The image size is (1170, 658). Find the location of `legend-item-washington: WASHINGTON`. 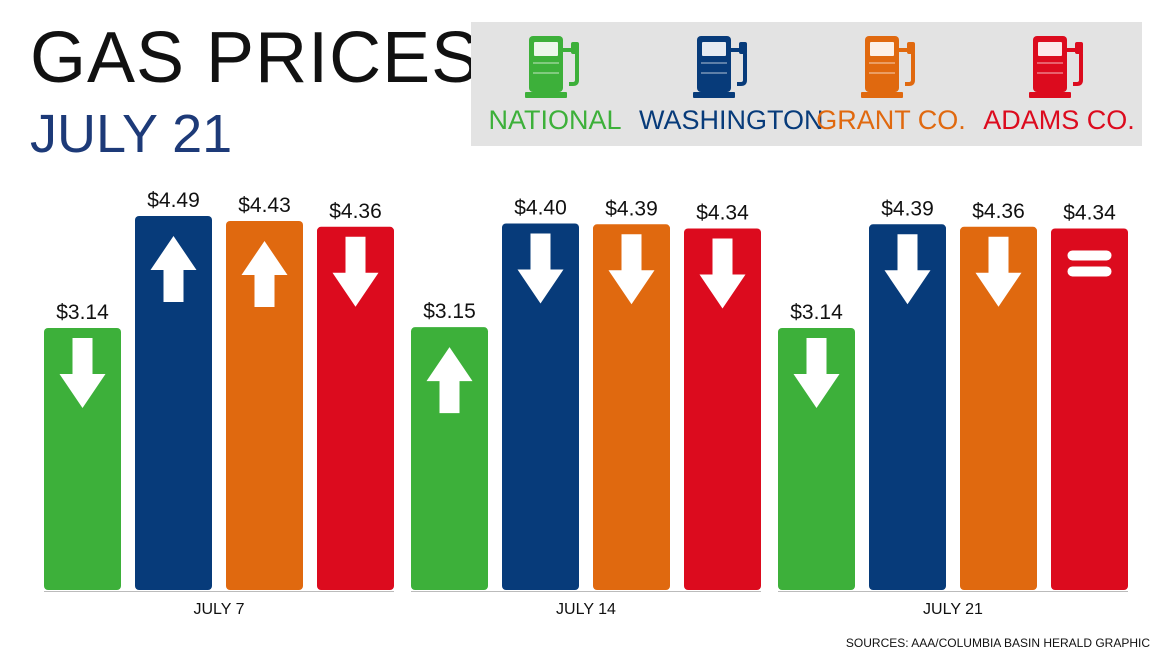

legend-item-washington: WASHINGTON is located at coordinates (731, 84).